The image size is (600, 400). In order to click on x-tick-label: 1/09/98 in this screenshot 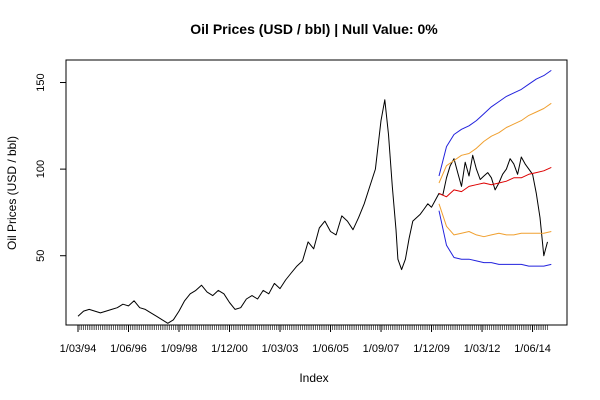, I will do `click(179, 349)`.